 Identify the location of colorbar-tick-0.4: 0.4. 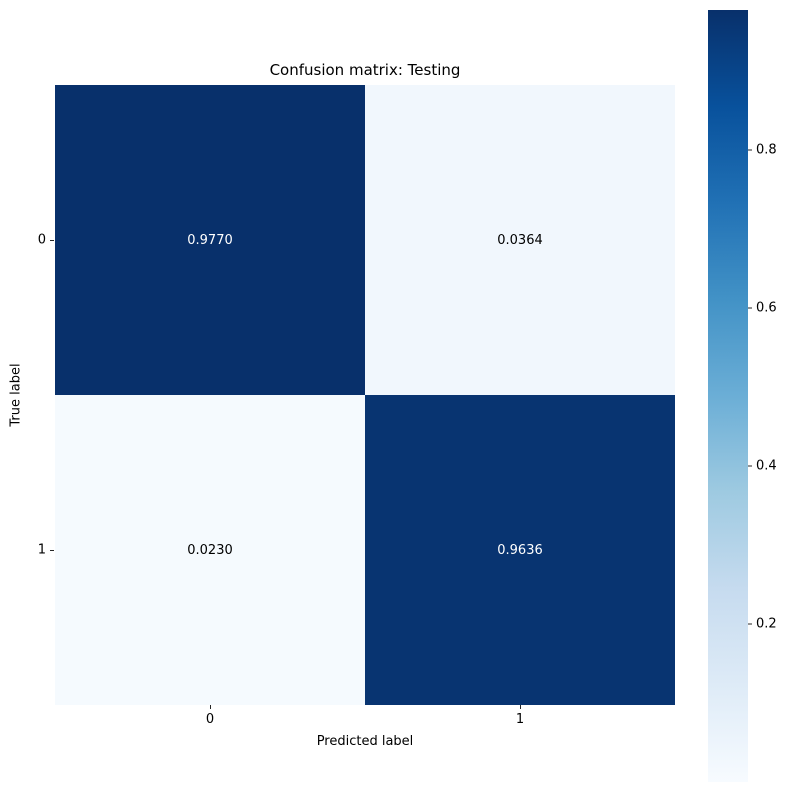
(762, 466).